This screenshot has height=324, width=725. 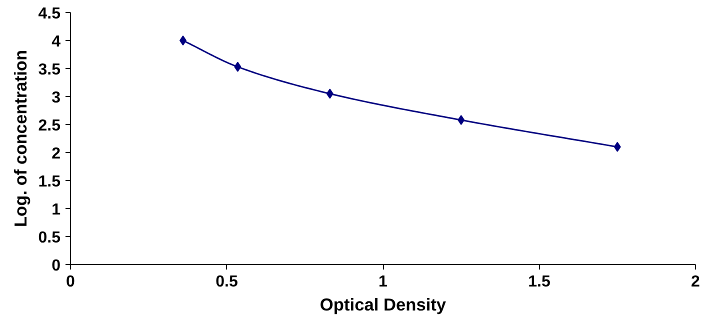 I want to click on x-tick-label: 1, so click(x=383, y=282).